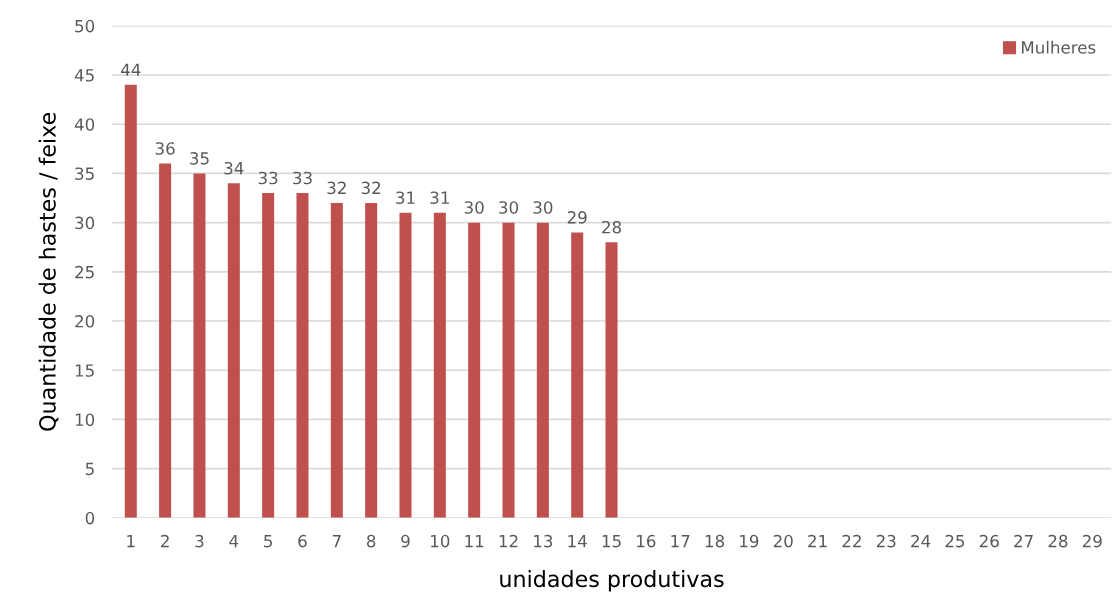 The image size is (1119, 615). What do you see at coordinates (268, 541) in the screenshot?
I see `x-tick-label: 5` at bounding box center [268, 541].